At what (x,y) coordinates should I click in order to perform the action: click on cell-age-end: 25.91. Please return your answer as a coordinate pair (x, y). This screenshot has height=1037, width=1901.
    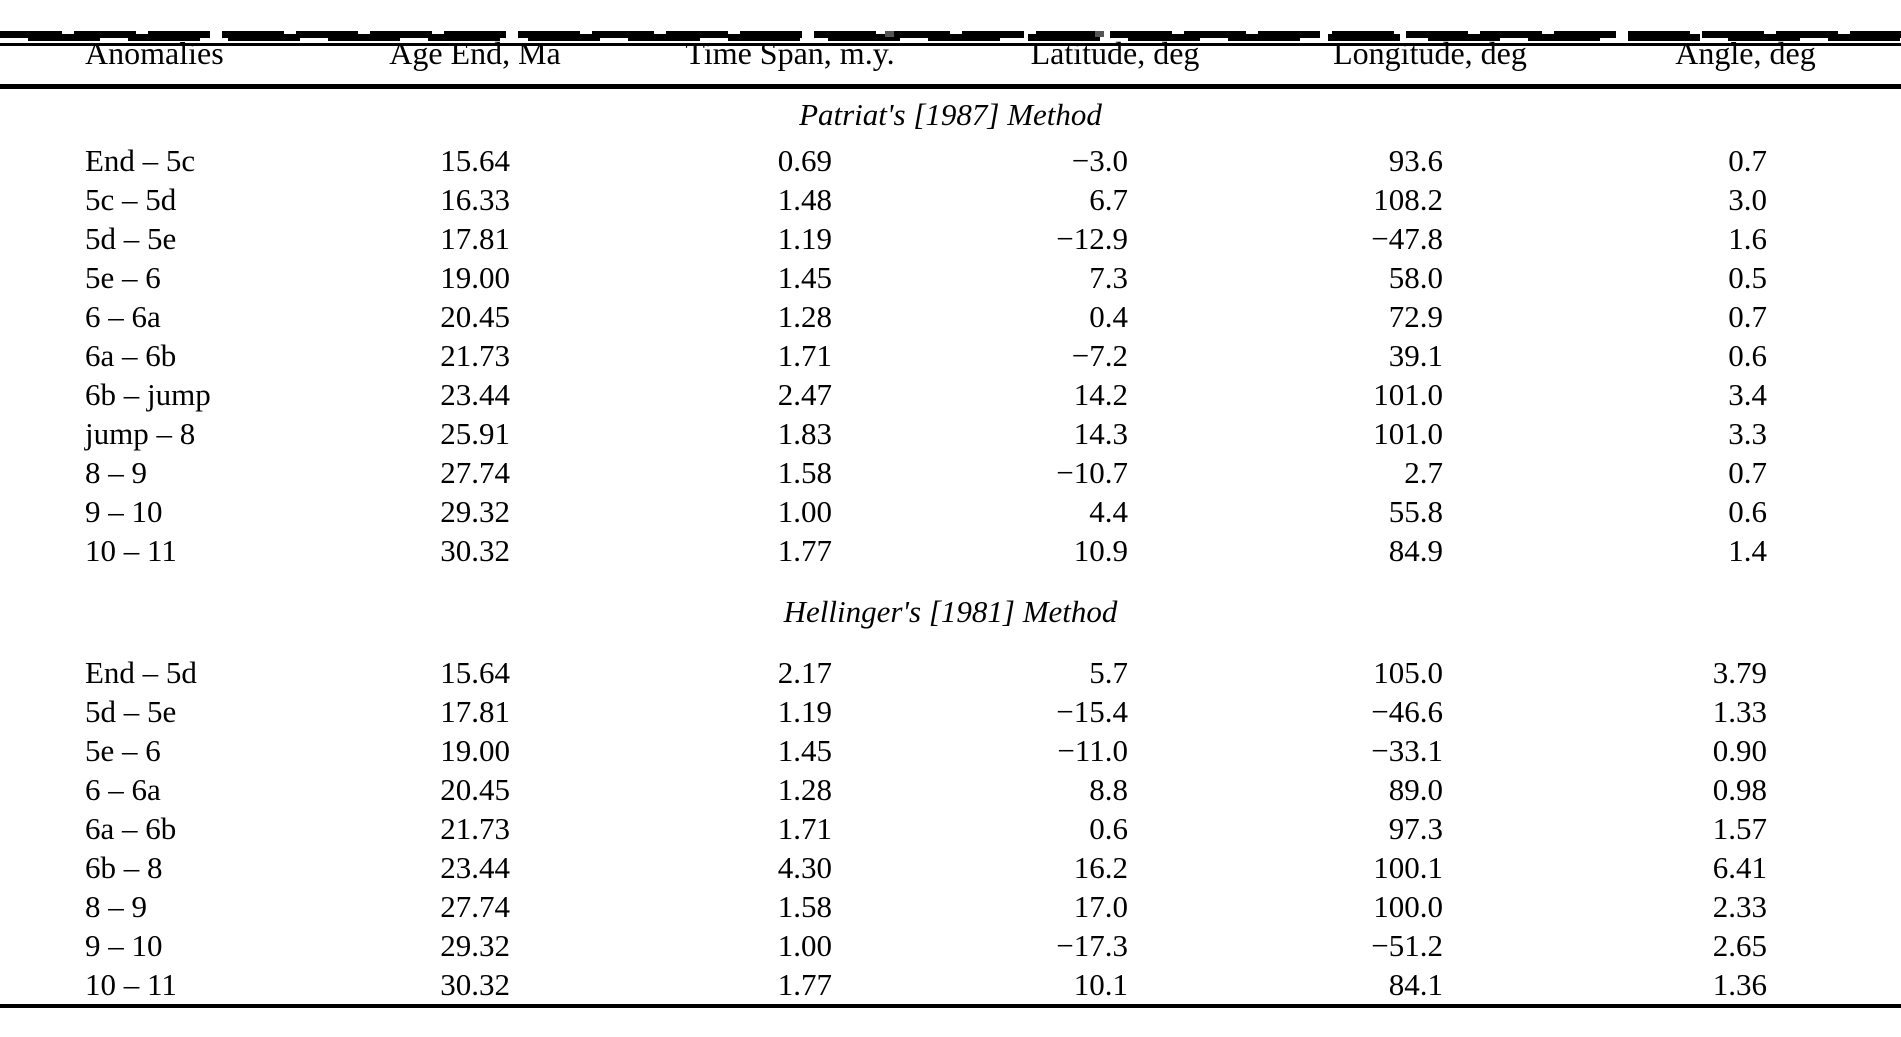
    Looking at the image, I should click on (475, 433).